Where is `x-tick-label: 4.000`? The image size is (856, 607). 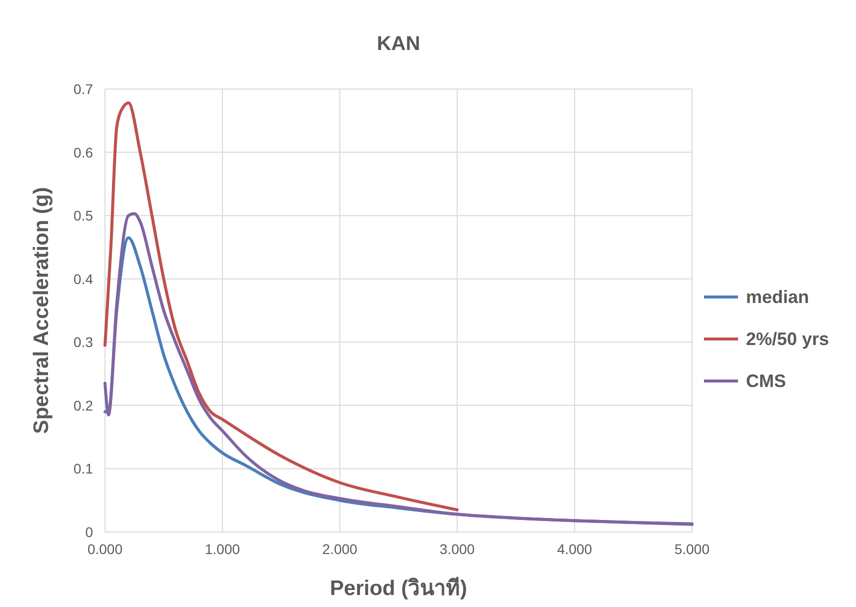
x-tick-label: 4.000 is located at coordinates (574, 549).